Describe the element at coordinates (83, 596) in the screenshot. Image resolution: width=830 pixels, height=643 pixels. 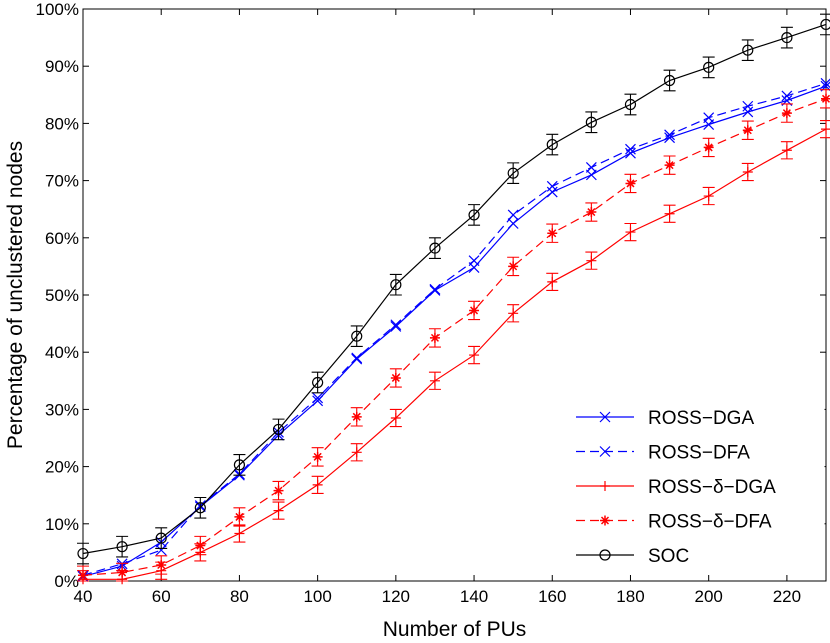
I see `x-tick-label: 40` at that location.